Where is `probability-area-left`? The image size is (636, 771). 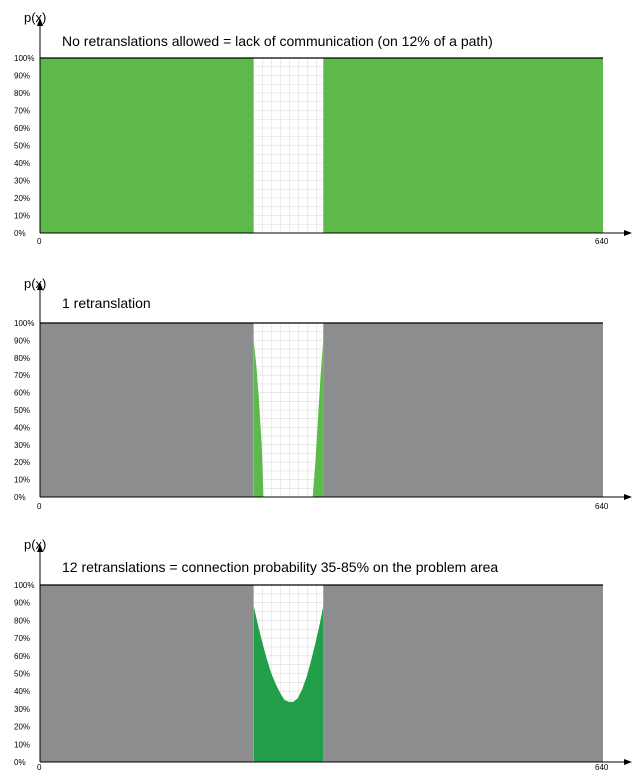 probability-area-left is located at coordinates (258, 418).